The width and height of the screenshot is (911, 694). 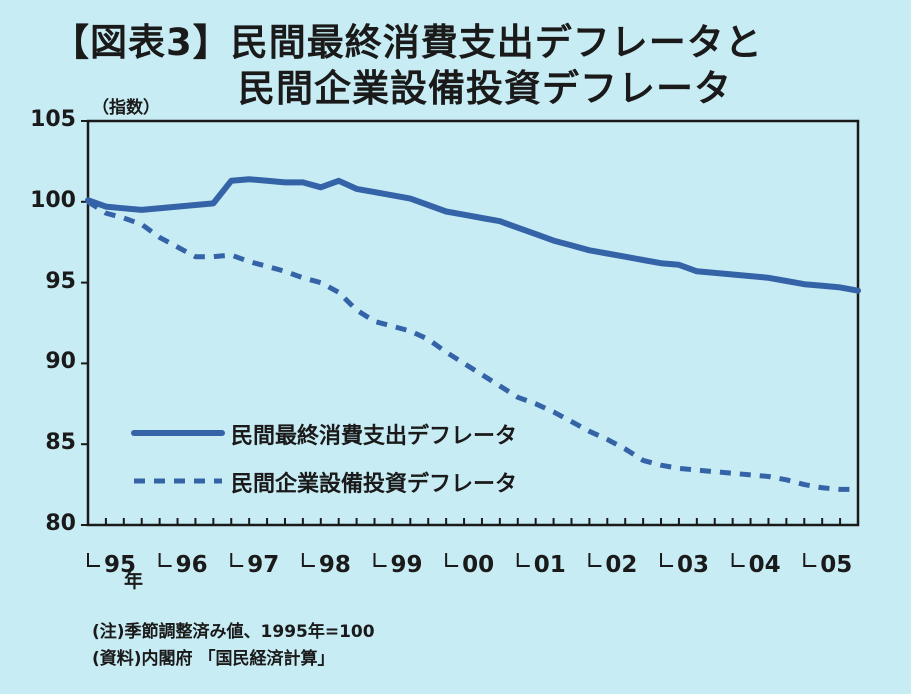 I want to click on y-axis-unit-label: （指数）, so click(x=126, y=108).